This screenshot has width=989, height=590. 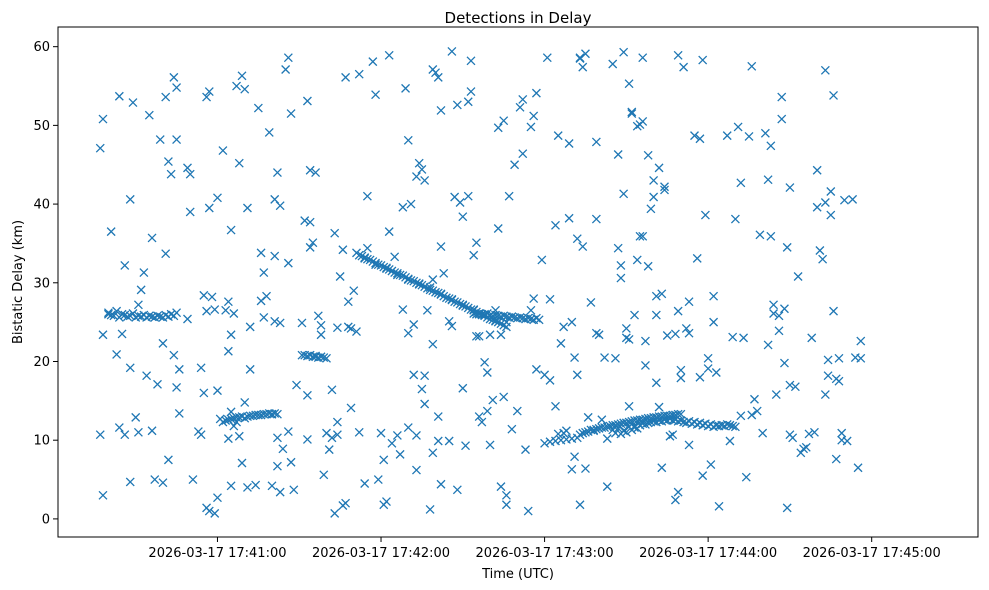 What do you see at coordinates (41, 126) in the screenshot?
I see `y-tick-label: 50` at bounding box center [41, 126].